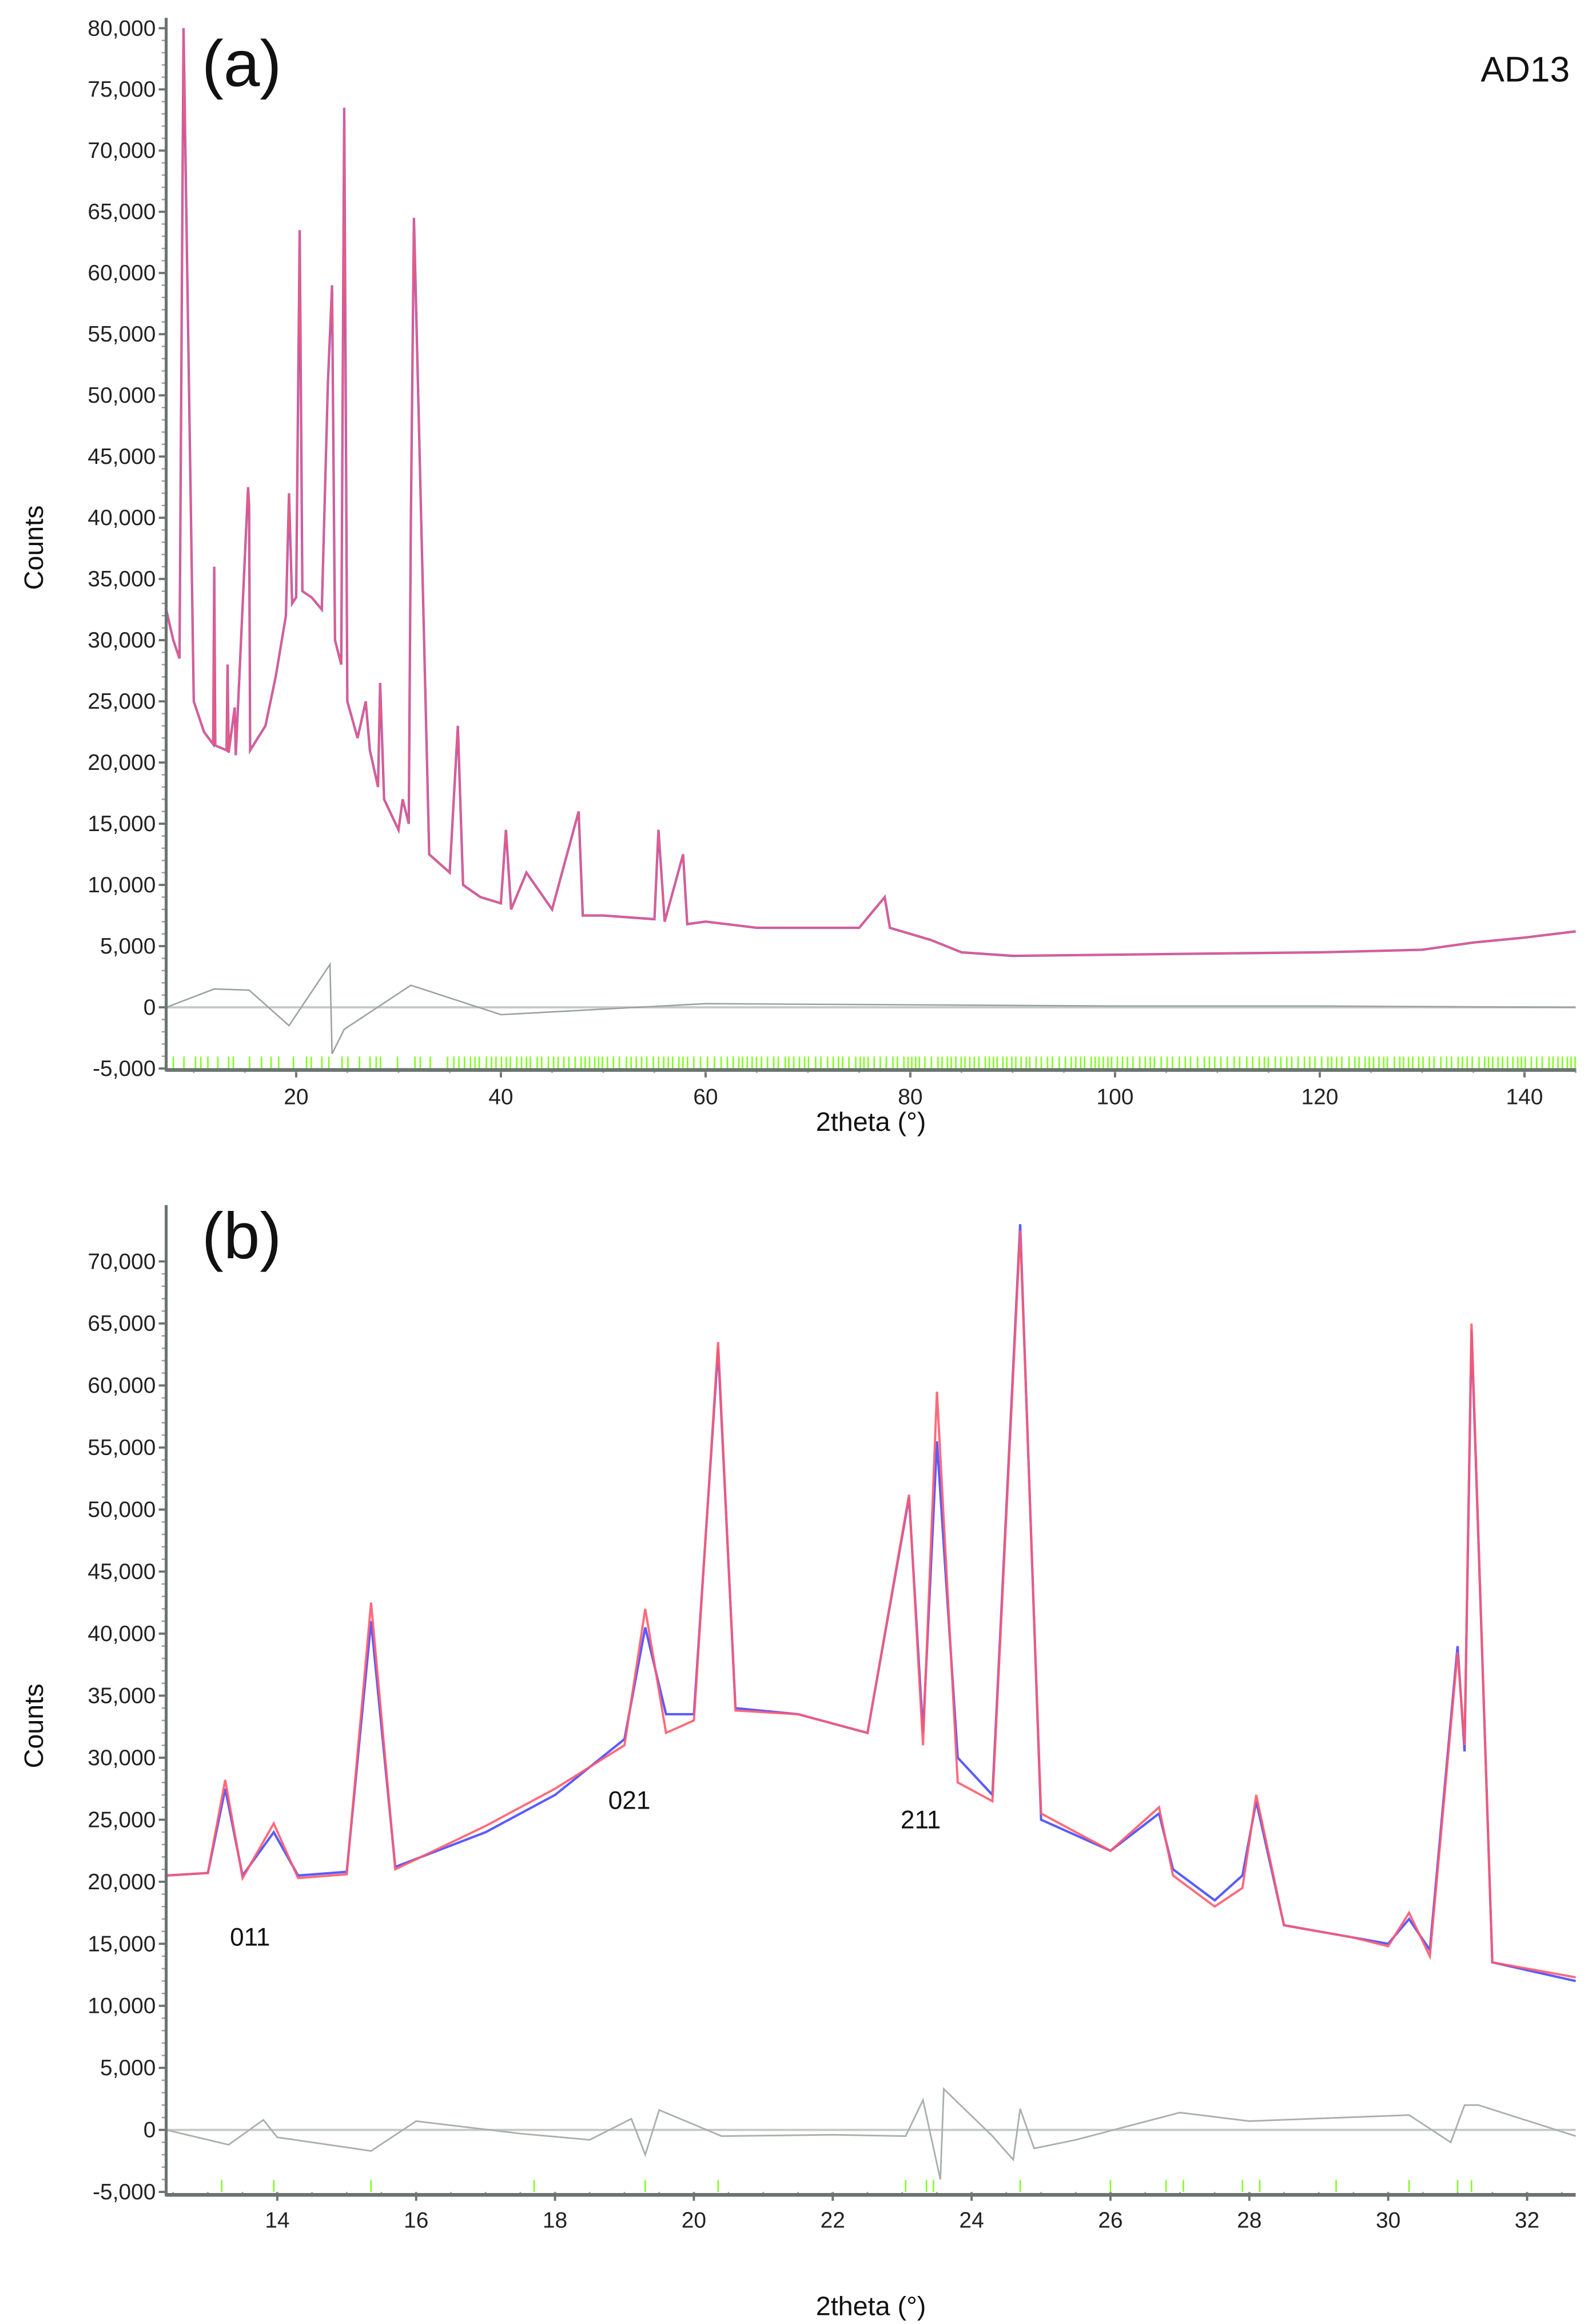  I want to click on hkl-label-021: 021, so click(630, 1801).